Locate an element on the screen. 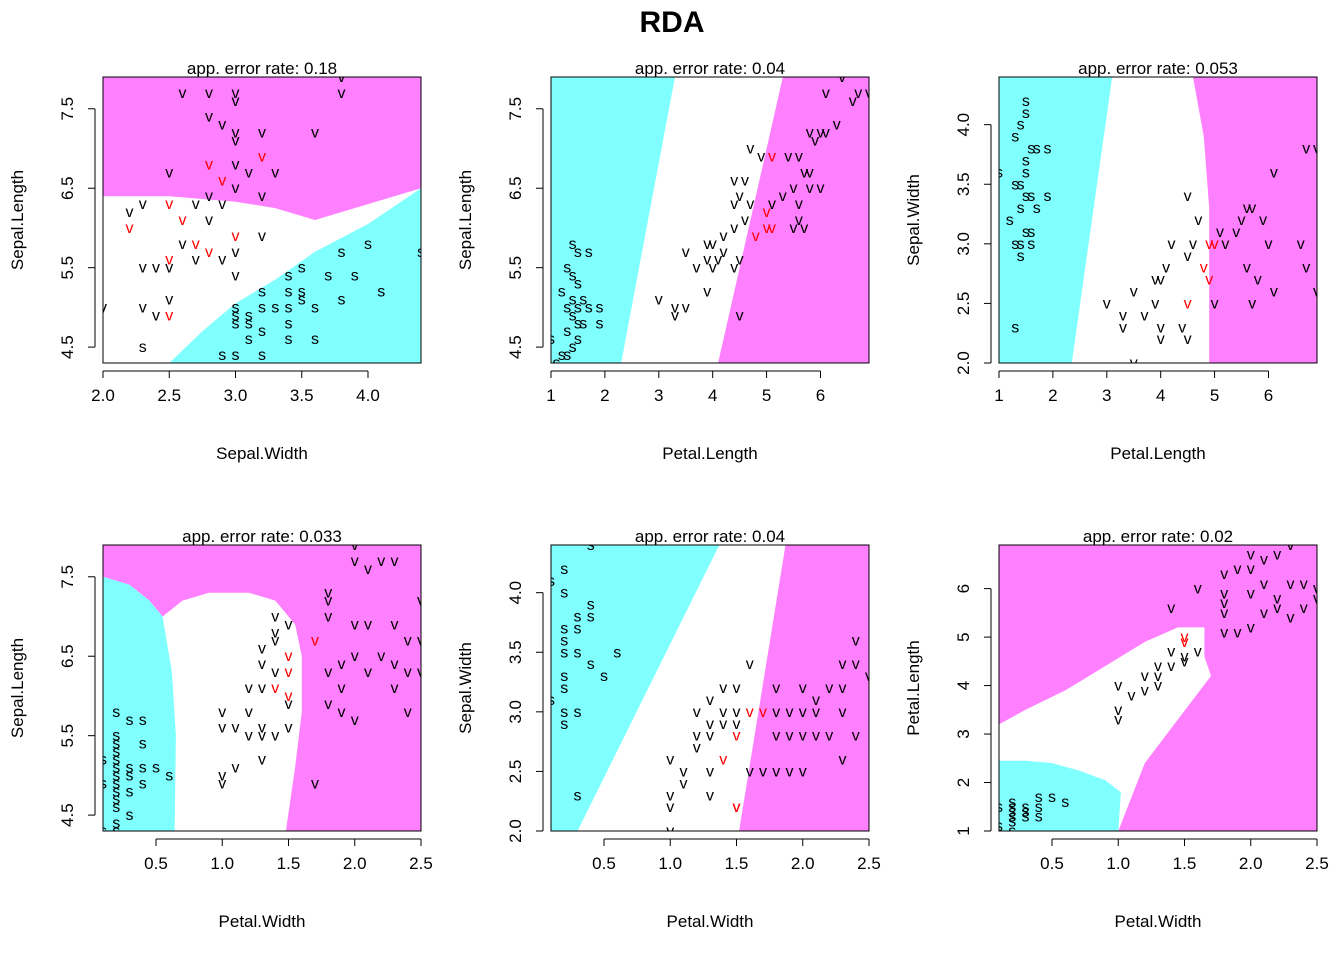 This screenshot has height=965, width=1344. y-tick-label: 5.5 is located at coordinates (515, 268).